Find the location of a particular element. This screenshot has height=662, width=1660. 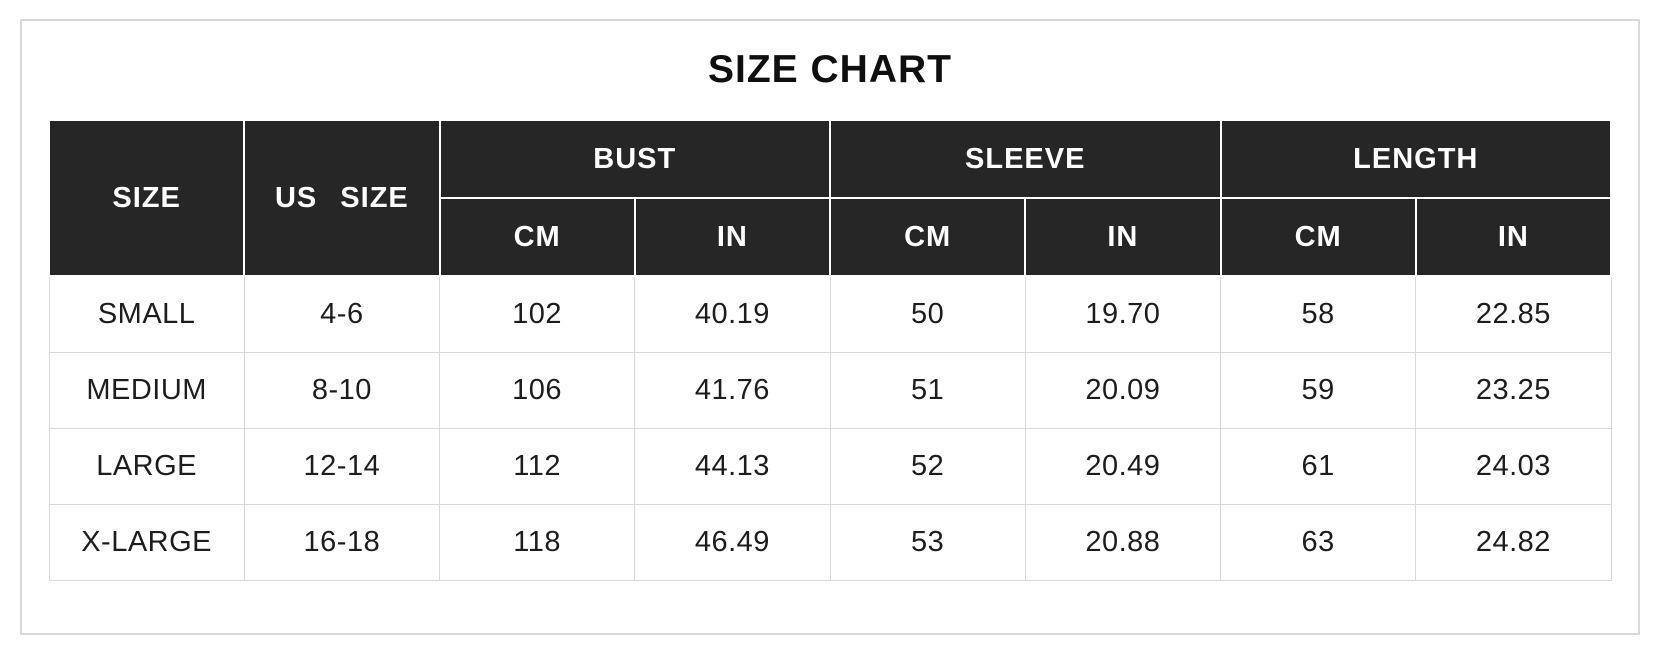

cell-bust-in: 46.49 is located at coordinates (732, 542).